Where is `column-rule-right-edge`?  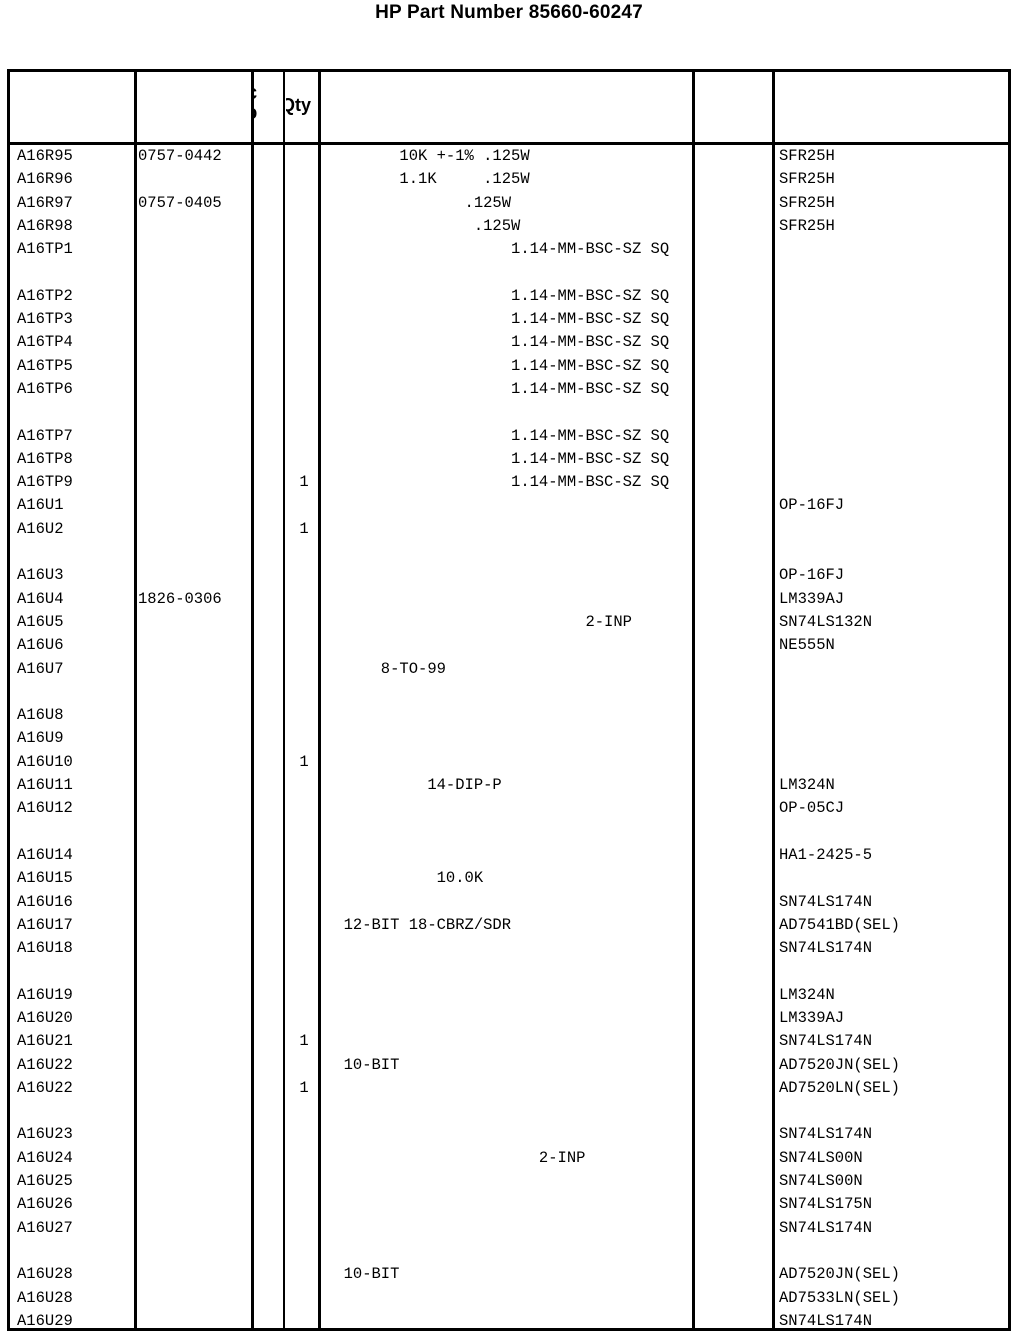 column-rule-right-edge is located at coordinates (1009, 700).